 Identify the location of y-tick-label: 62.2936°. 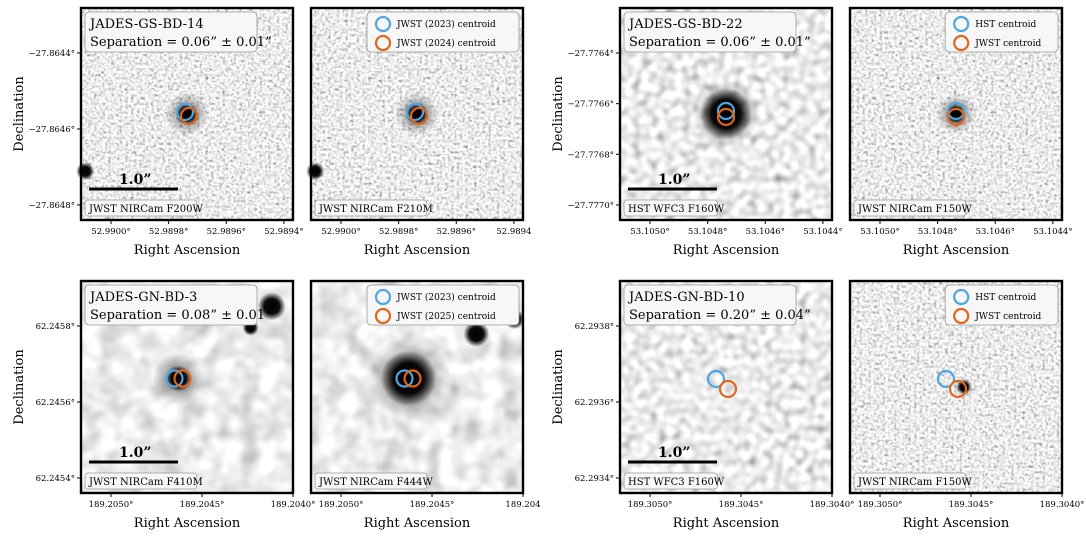
(594, 403).